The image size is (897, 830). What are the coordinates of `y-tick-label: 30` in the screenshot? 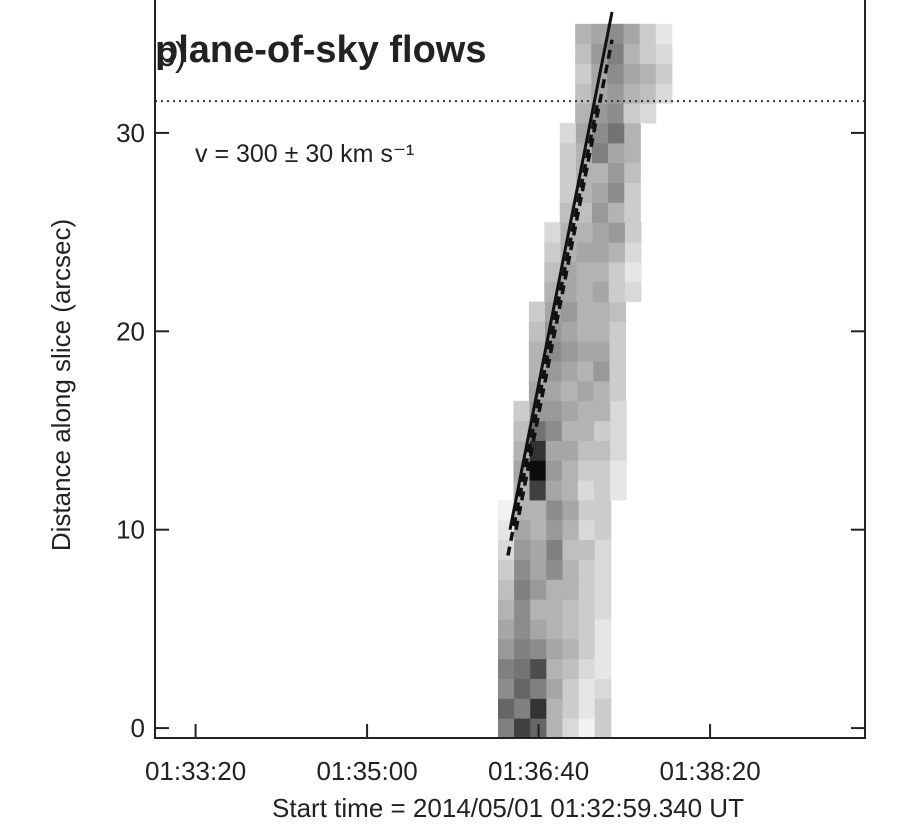 It's located at (130, 133).